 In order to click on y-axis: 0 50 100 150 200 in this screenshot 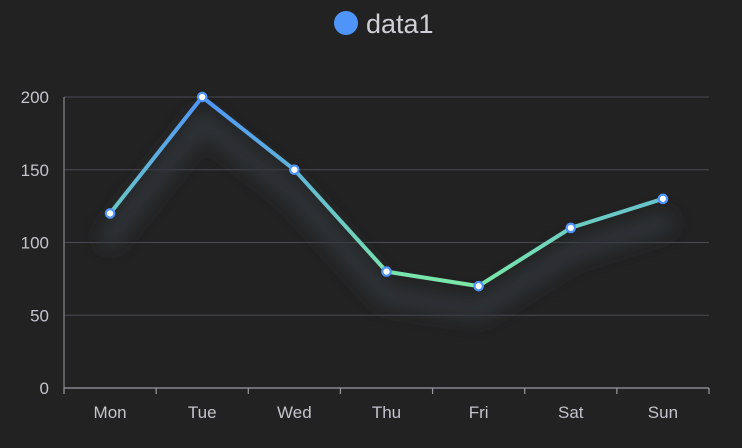, I will do `click(43, 243)`.